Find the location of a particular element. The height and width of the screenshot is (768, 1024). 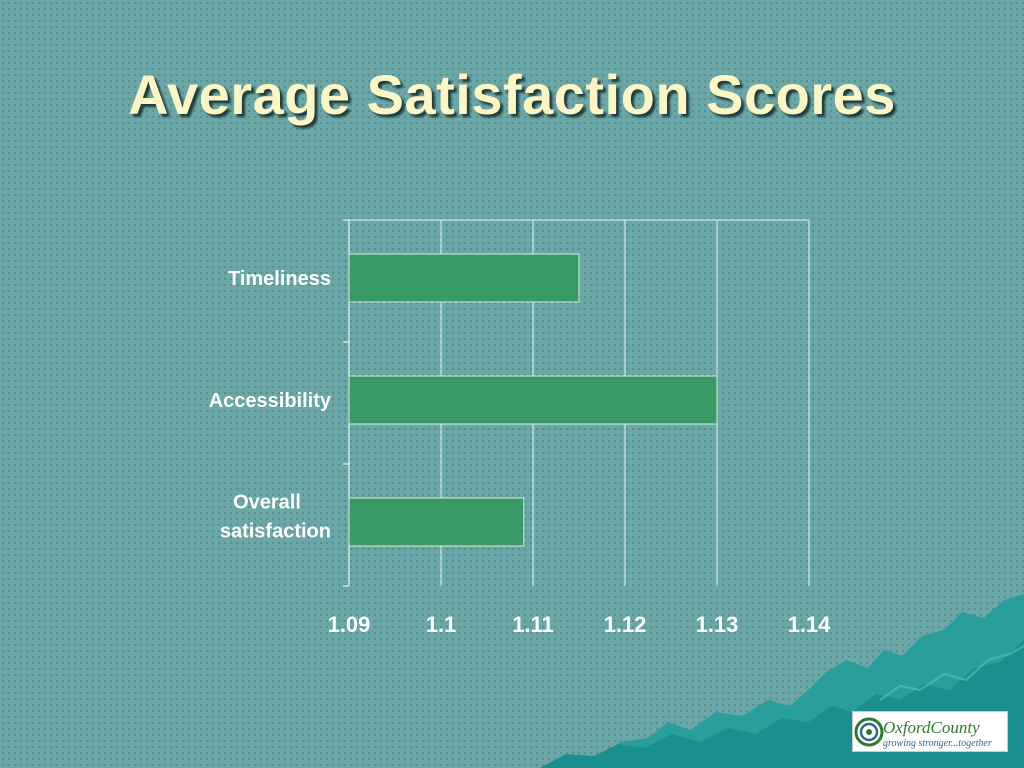

logo-name: OxfordCounty is located at coordinates (931, 727).